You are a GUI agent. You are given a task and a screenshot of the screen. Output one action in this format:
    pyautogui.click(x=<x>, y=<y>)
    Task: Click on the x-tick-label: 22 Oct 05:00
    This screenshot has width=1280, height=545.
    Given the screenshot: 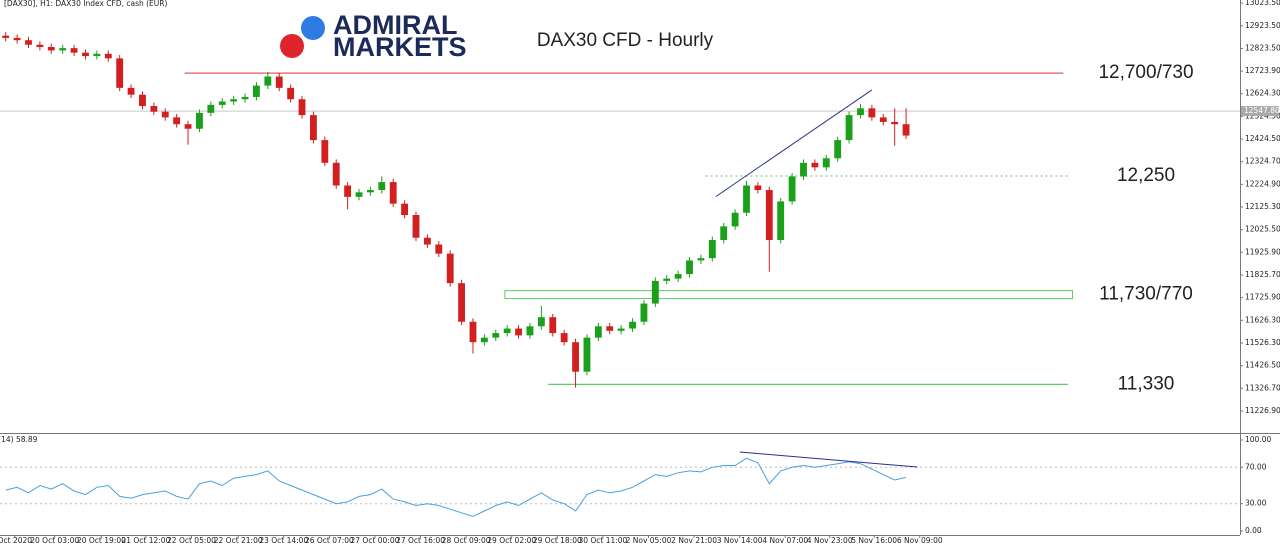 What is the action you would take?
    pyautogui.click(x=191, y=540)
    